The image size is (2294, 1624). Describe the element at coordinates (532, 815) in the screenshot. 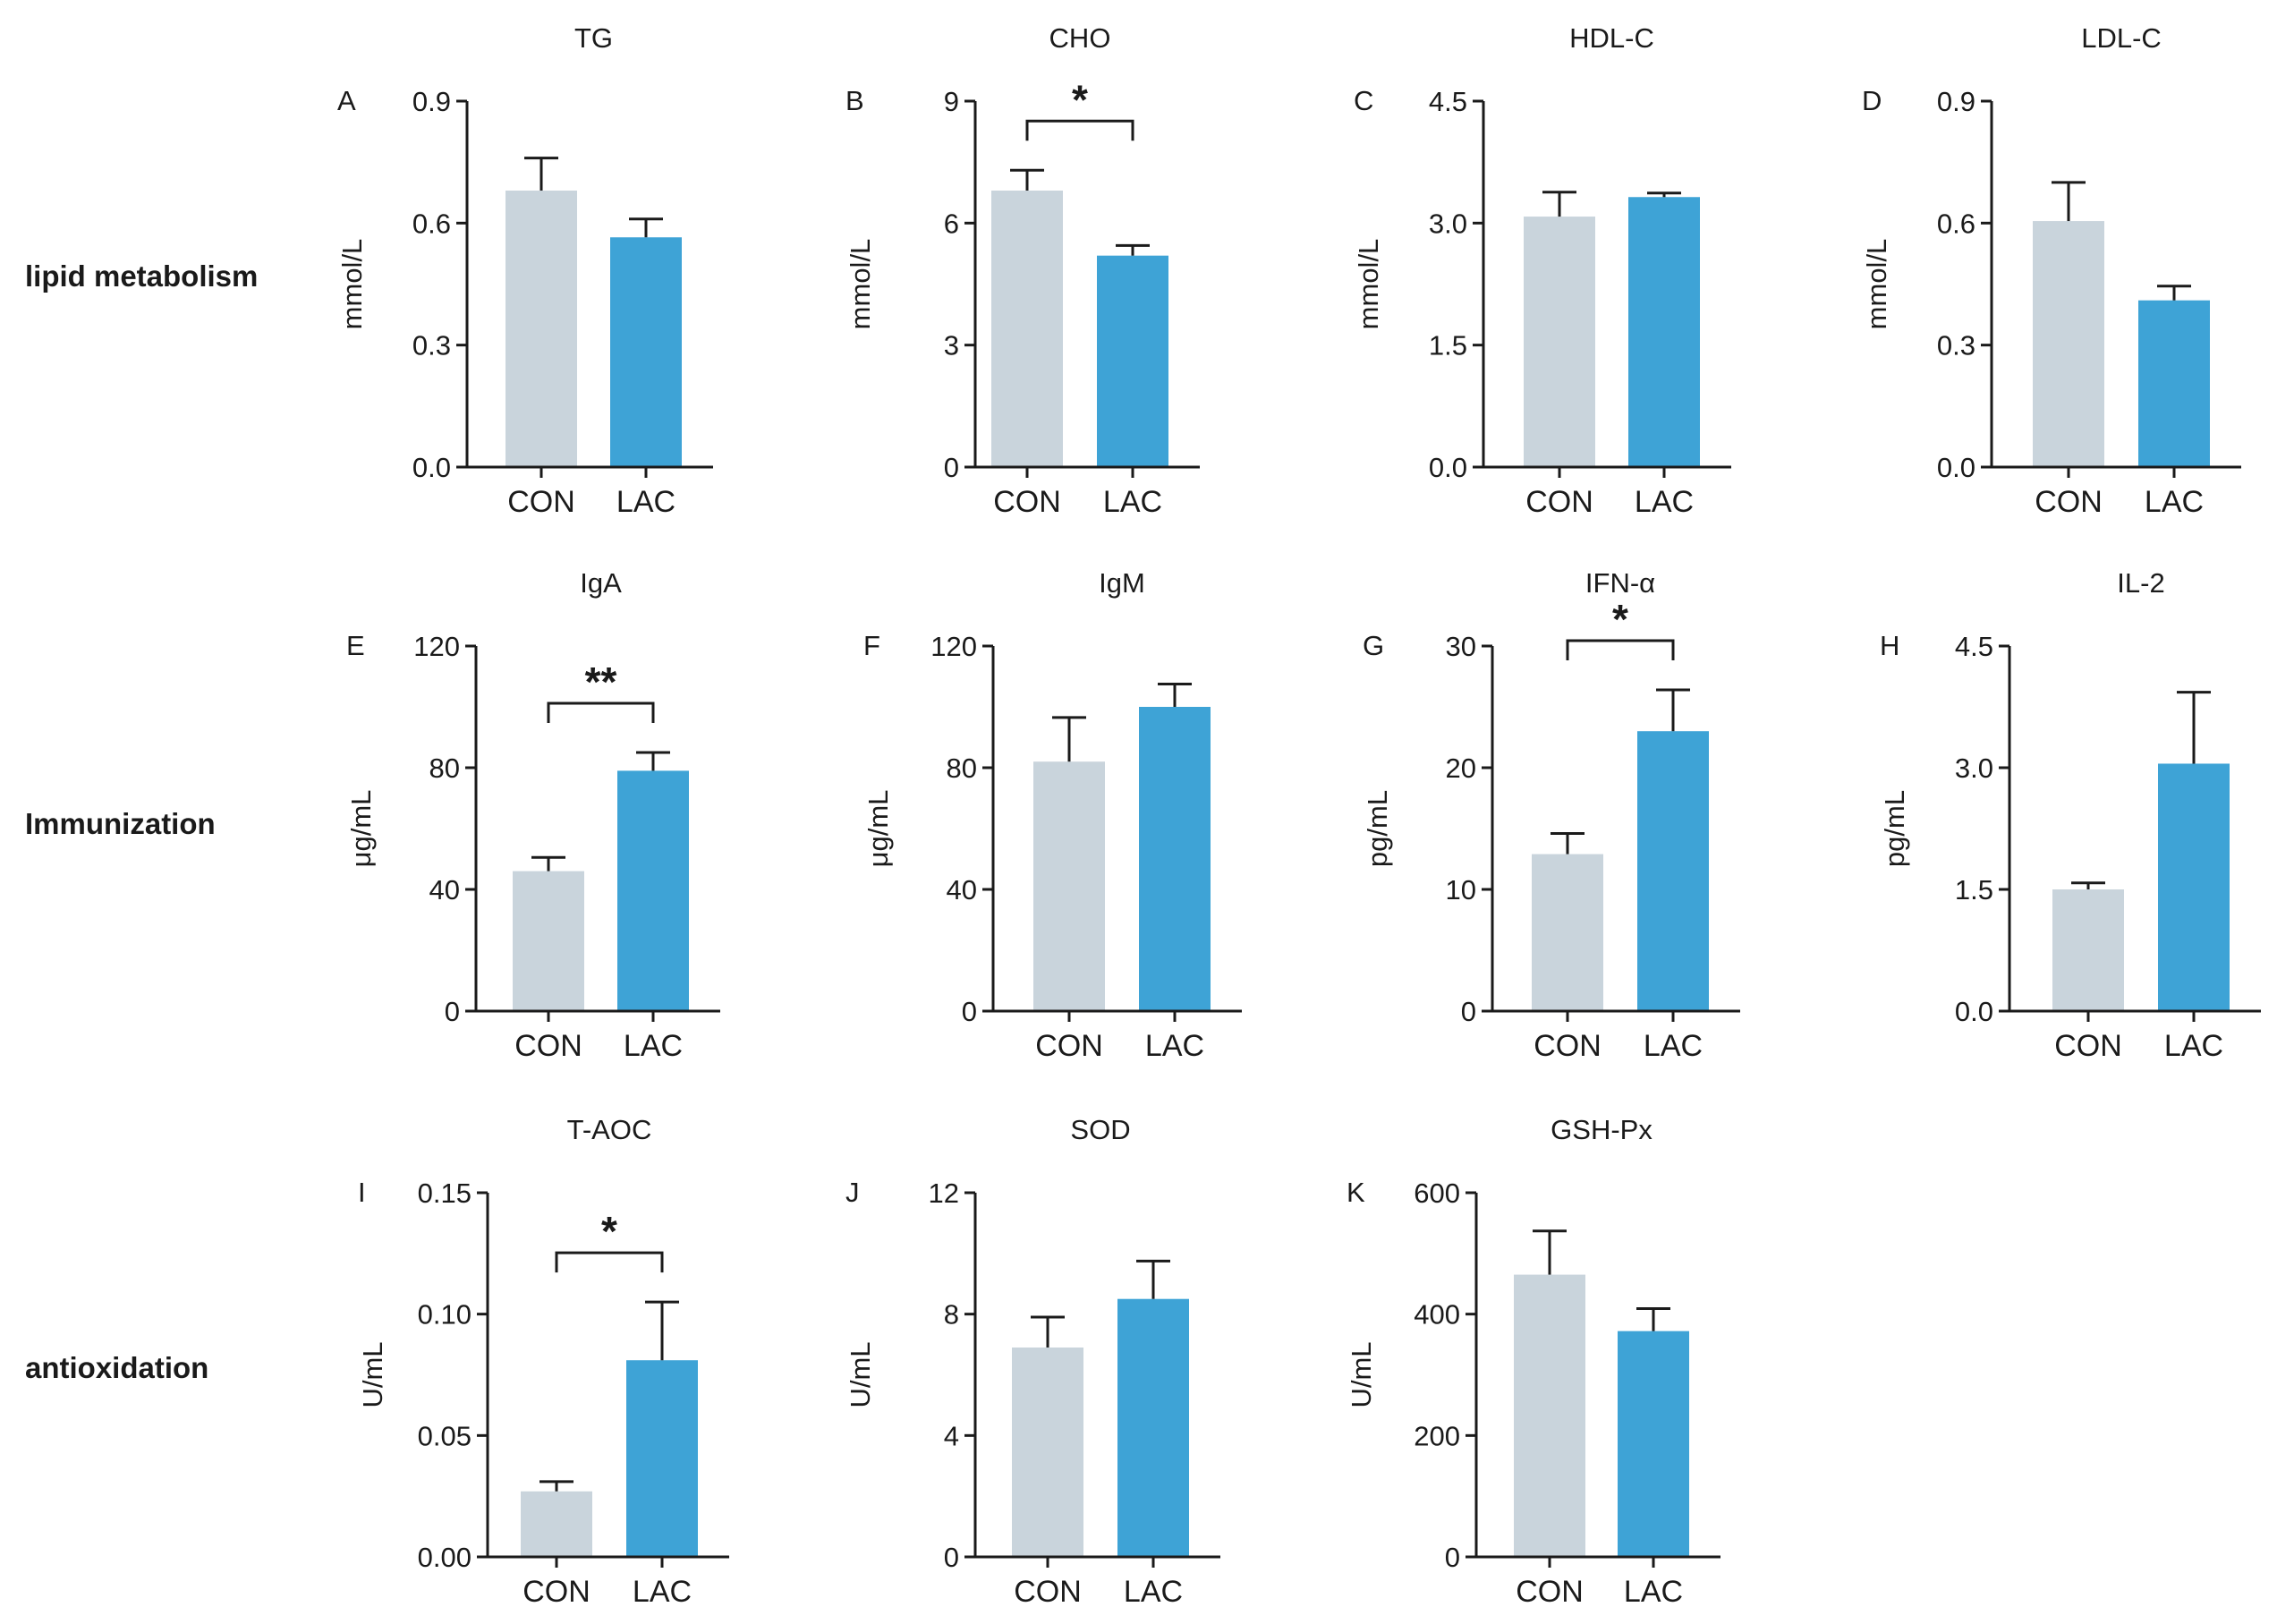

I see `panel-e: IgA Eμg/mL CON LAC 0 40 80 120 **` at that location.